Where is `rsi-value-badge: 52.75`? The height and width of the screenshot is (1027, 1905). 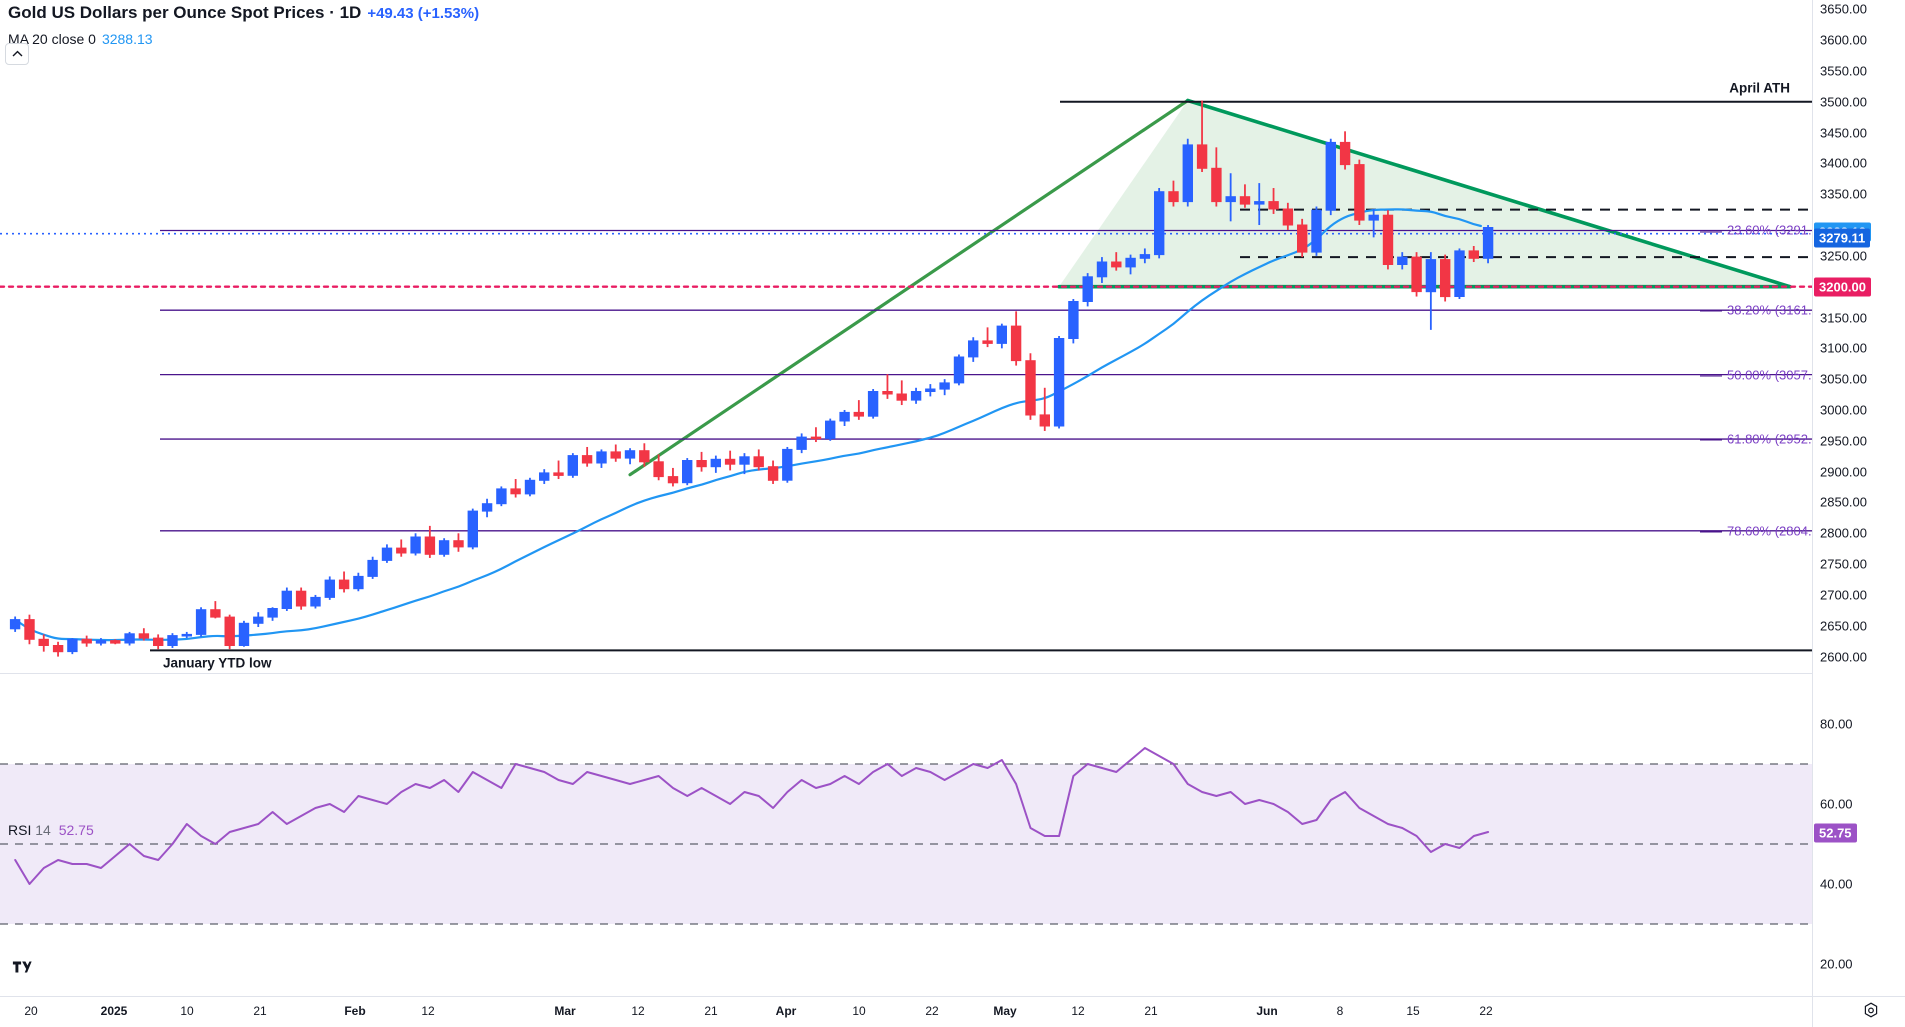 rsi-value-badge: 52.75 is located at coordinates (1835, 833).